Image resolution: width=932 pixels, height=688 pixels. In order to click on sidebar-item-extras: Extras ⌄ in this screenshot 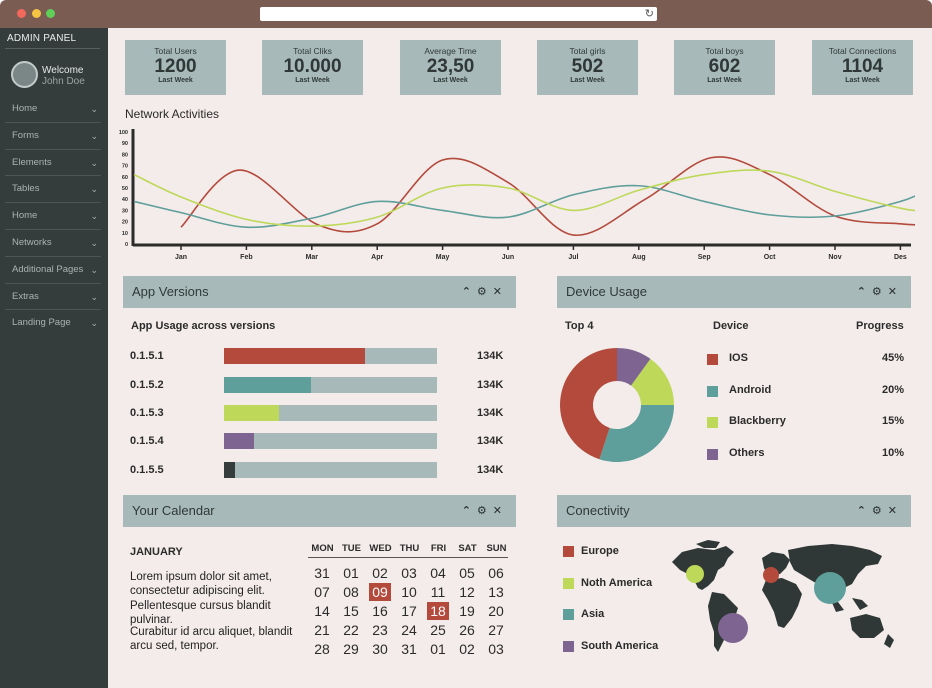, I will do `click(53, 297)`.